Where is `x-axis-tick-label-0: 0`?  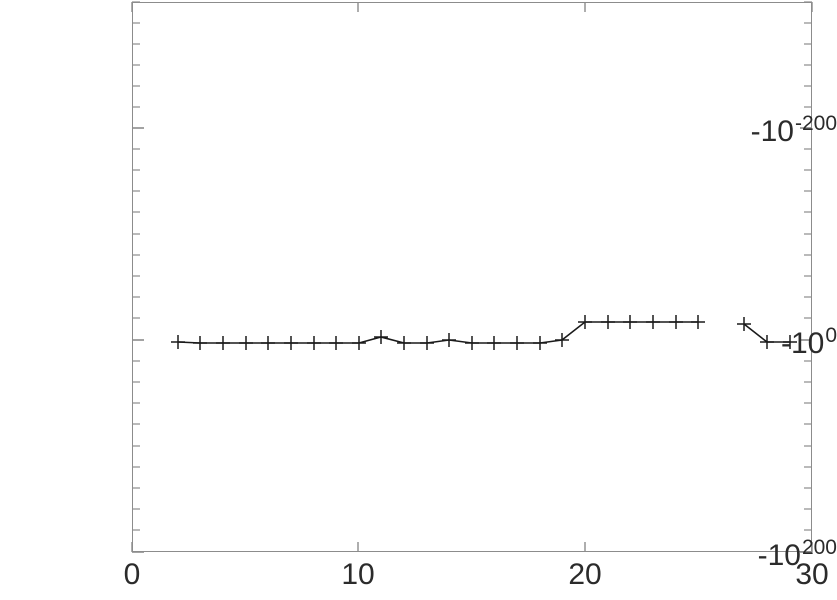 x-axis-tick-label-0: 0 is located at coordinates (132, 574).